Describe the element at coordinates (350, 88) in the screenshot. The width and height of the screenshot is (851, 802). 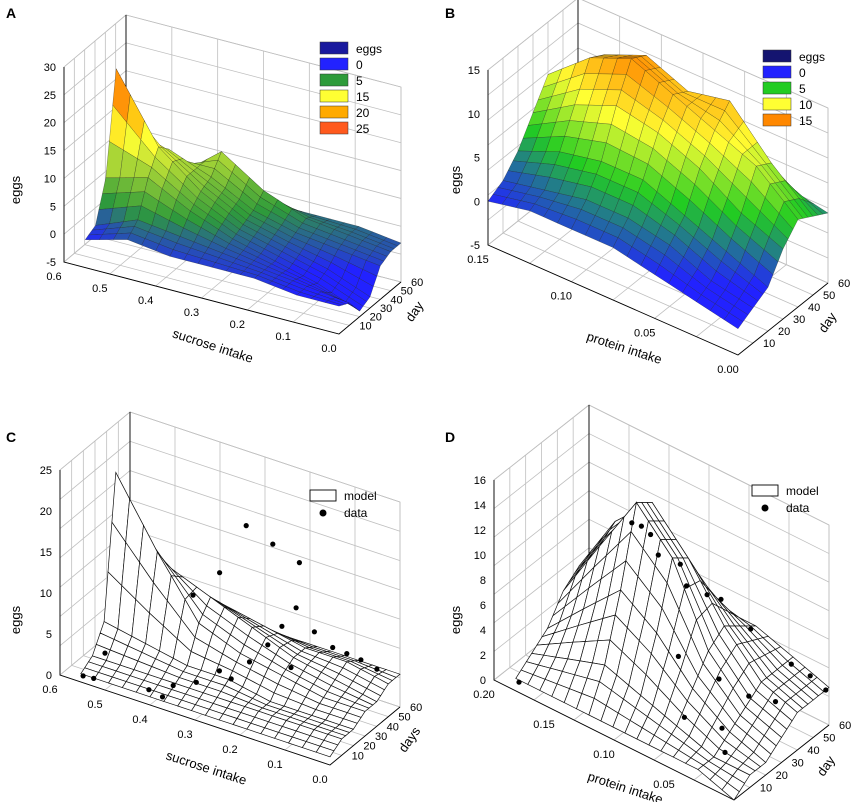
I see `legend: eggs 0 5 15 20 25` at that location.